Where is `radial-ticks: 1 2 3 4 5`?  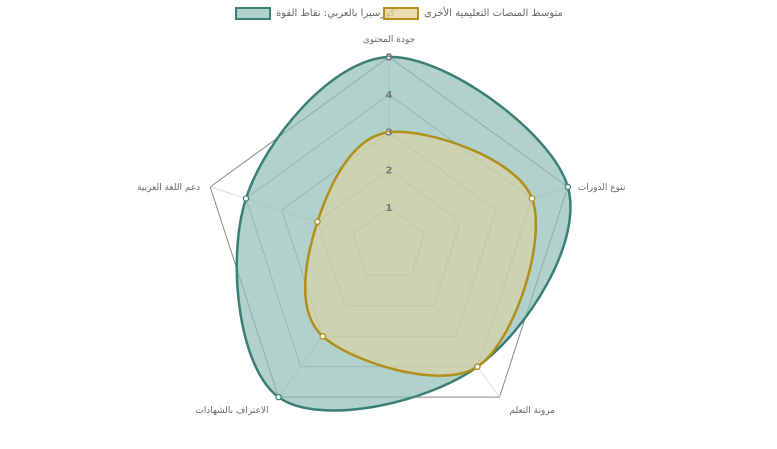 radial-ticks: 1 2 3 4 5 is located at coordinates (389, 133).